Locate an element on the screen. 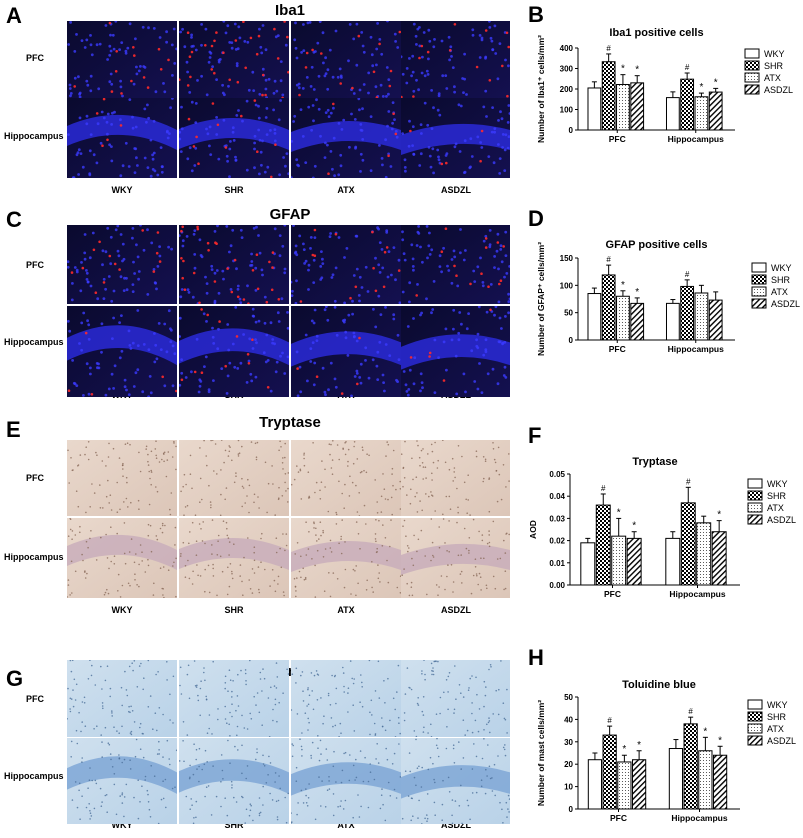  y-tick-label: 0.04 is located at coordinates (557, 496).